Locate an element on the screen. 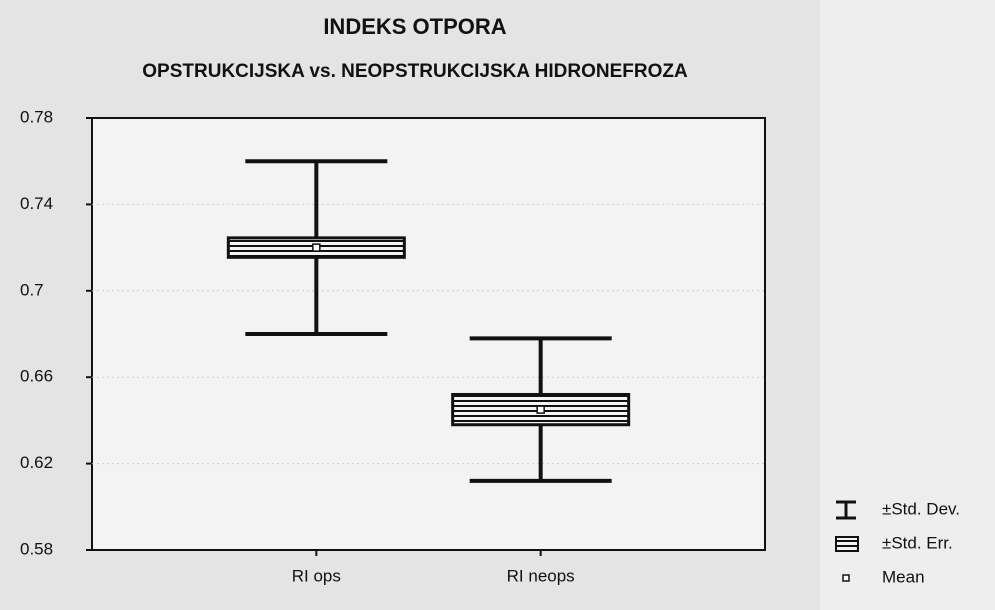 The height and width of the screenshot is (610, 995). legend-label: Mean is located at coordinates (903, 576).